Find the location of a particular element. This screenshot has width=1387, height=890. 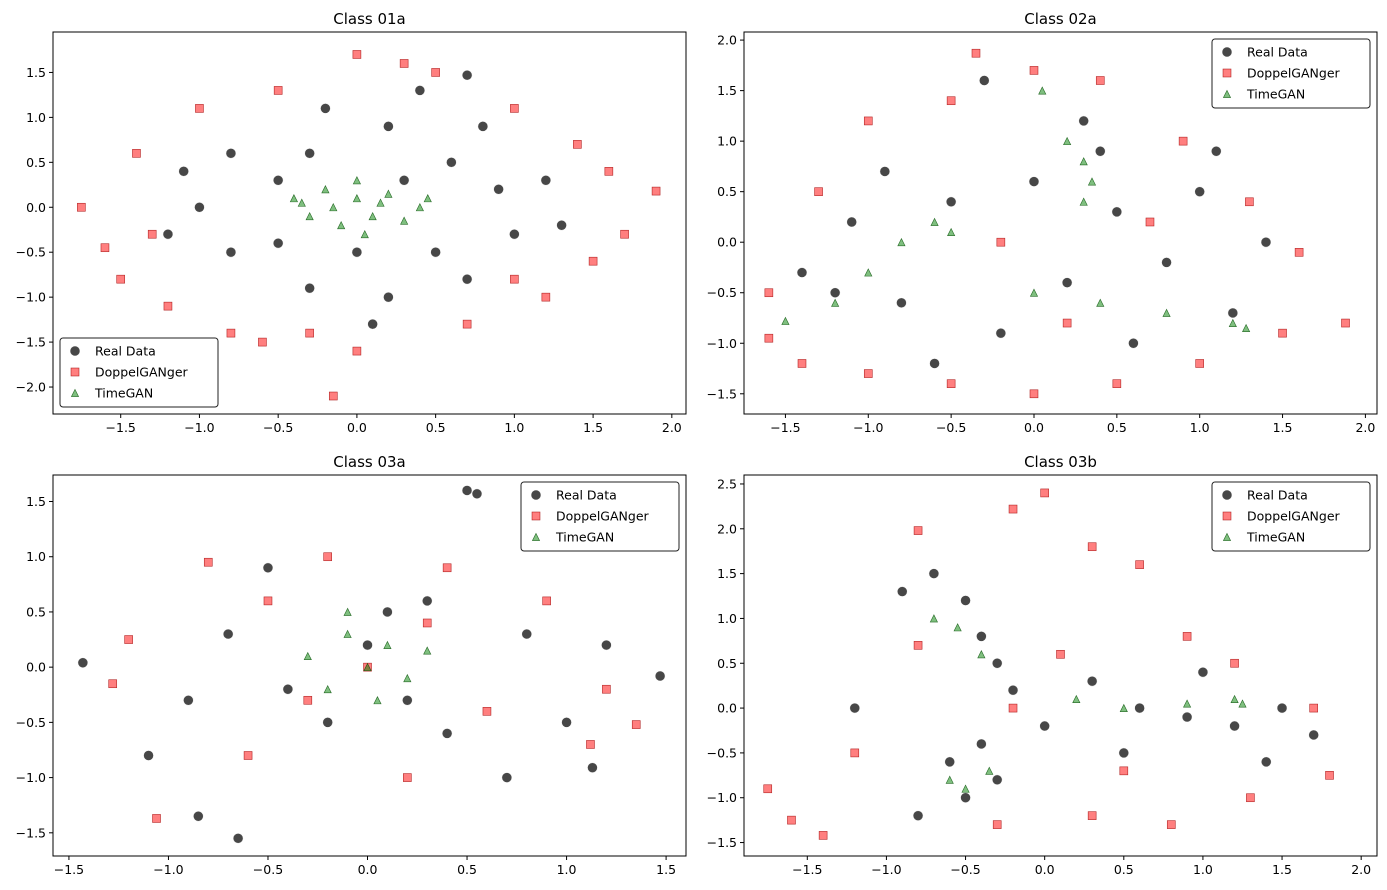

x-tick-label: −1.5 is located at coordinates (807, 869).